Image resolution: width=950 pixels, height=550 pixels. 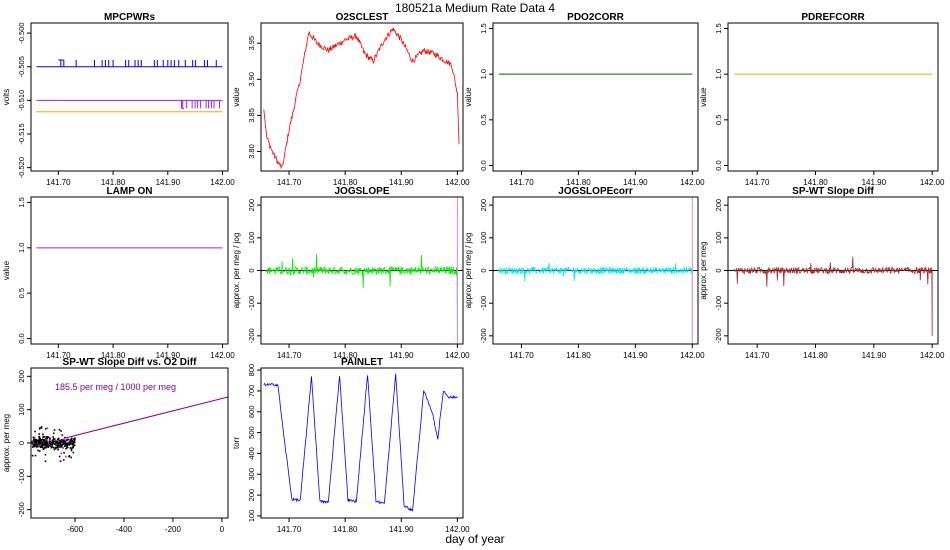 I want to click on y-tick-label: 3.90, so click(x=251, y=79).